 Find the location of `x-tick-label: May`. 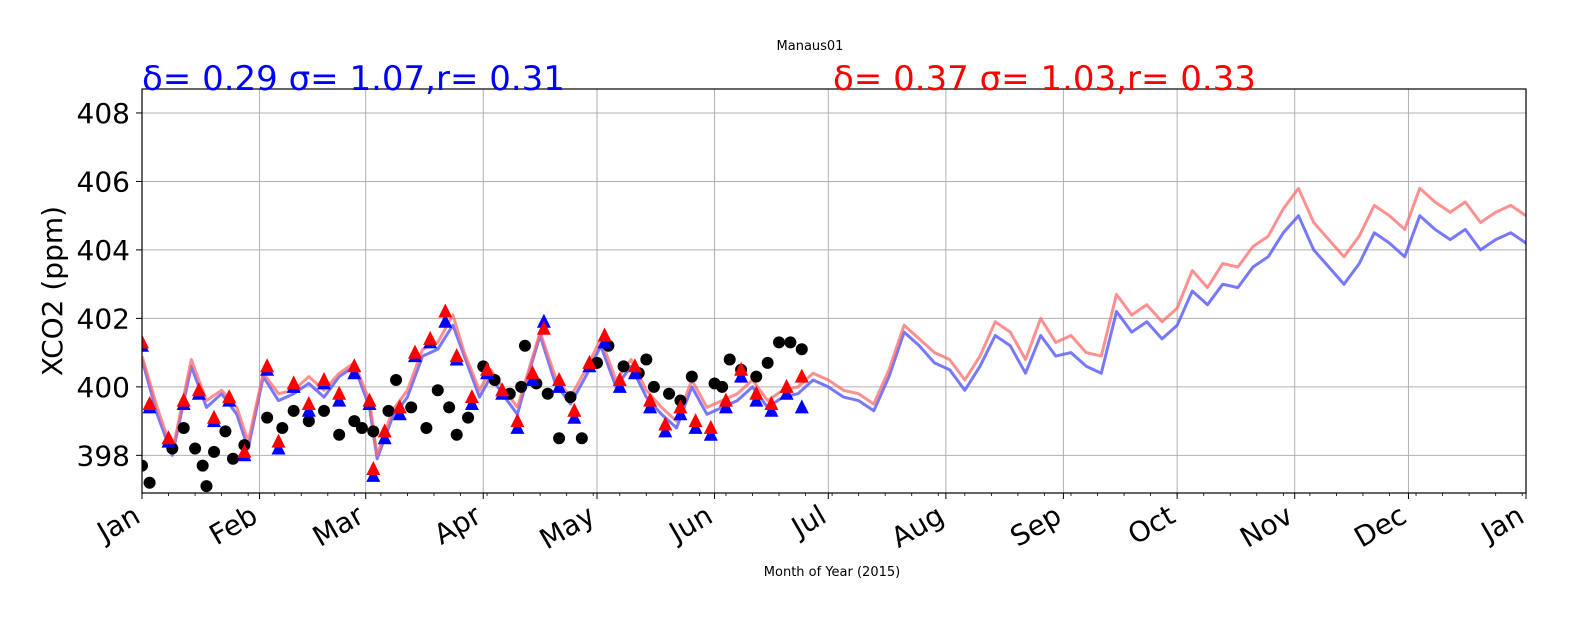

x-tick-label: May is located at coordinates (567, 527).